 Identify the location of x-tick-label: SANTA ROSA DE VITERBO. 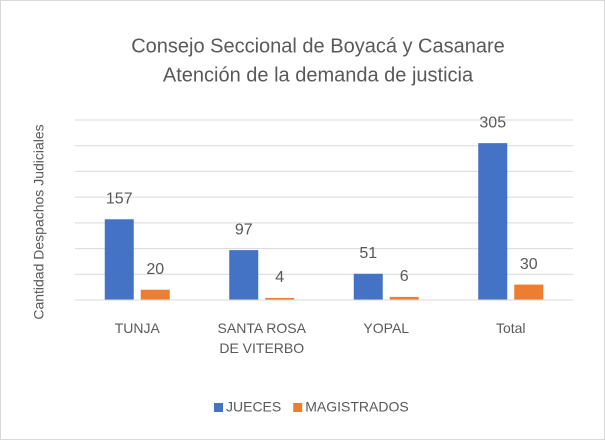
(261, 338).